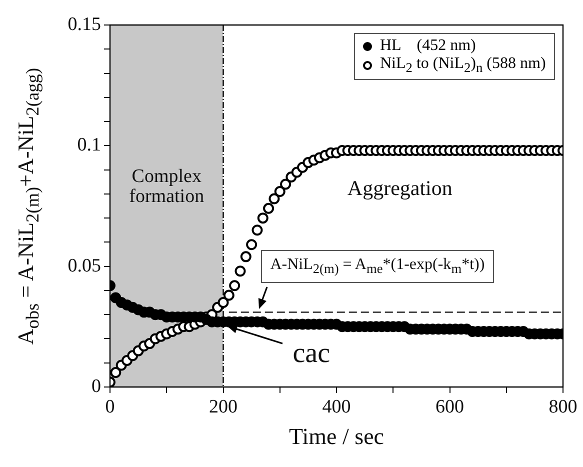 The width and height of the screenshot is (583, 467). Describe the element at coordinates (84, 24) in the screenshot. I see `y-tick-label: 0.15` at that location.